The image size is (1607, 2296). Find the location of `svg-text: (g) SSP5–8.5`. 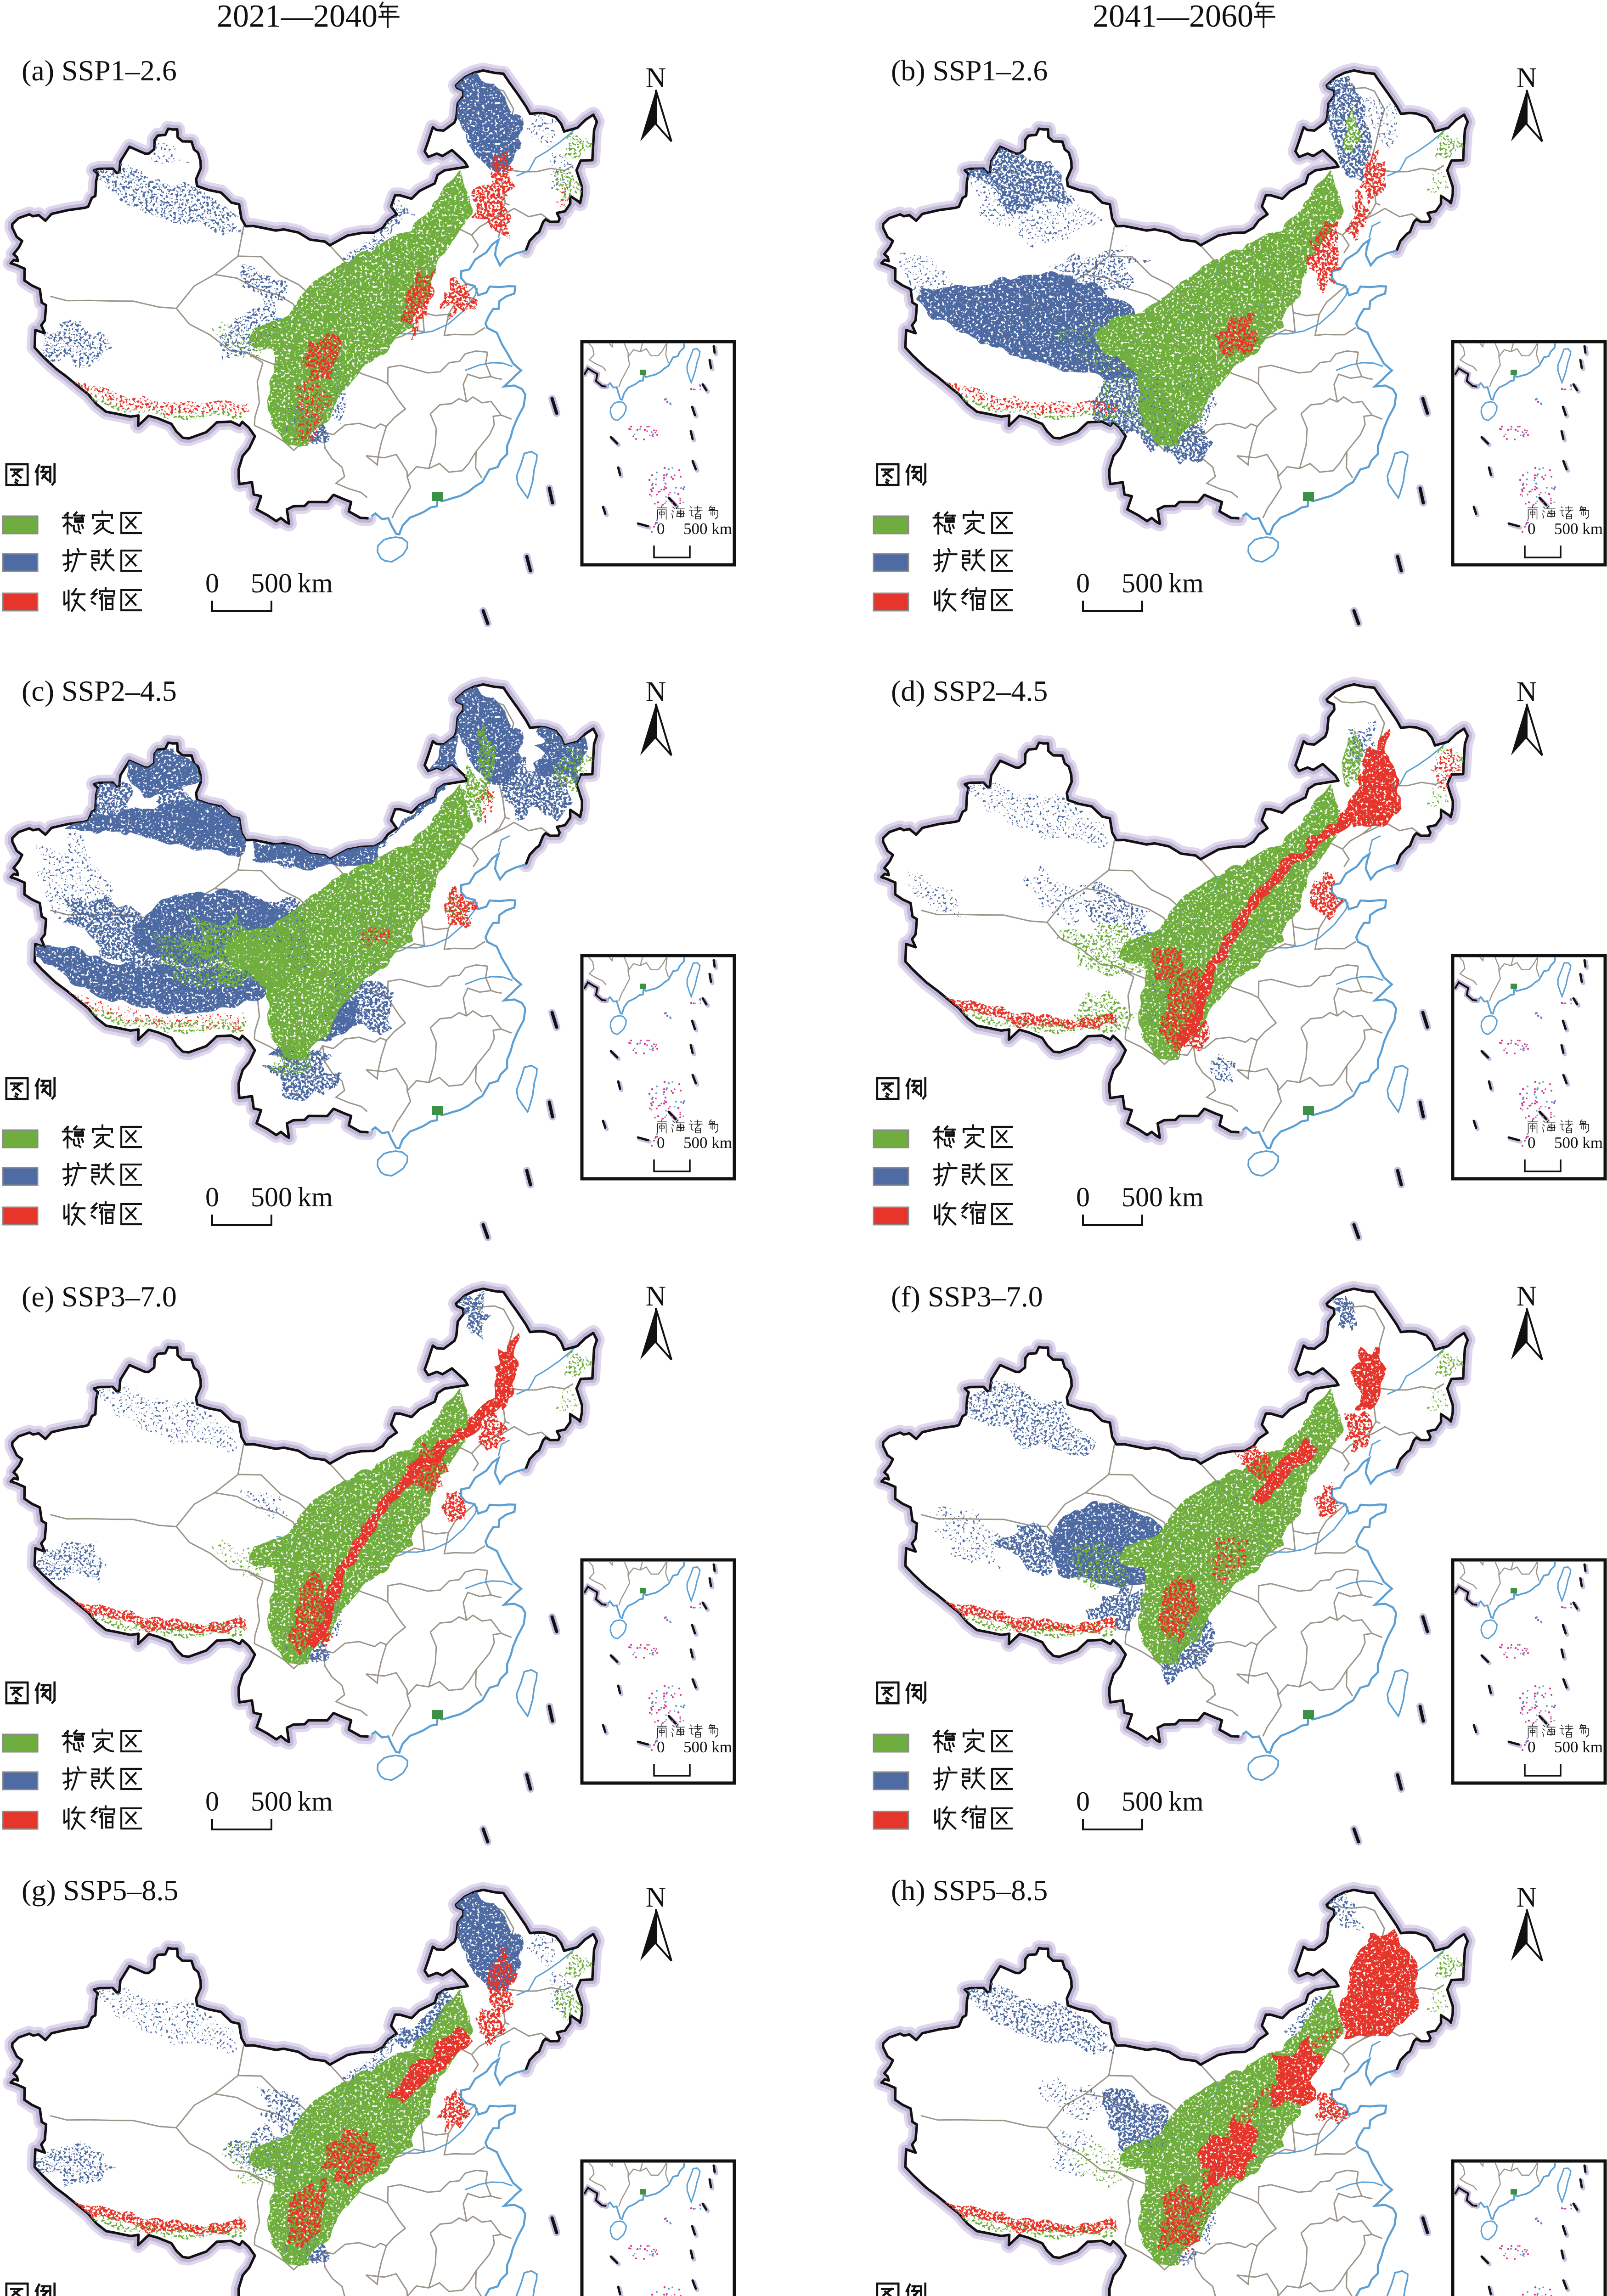

svg-text: (g) SSP5–8.5 is located at coordinates (100, 1890).